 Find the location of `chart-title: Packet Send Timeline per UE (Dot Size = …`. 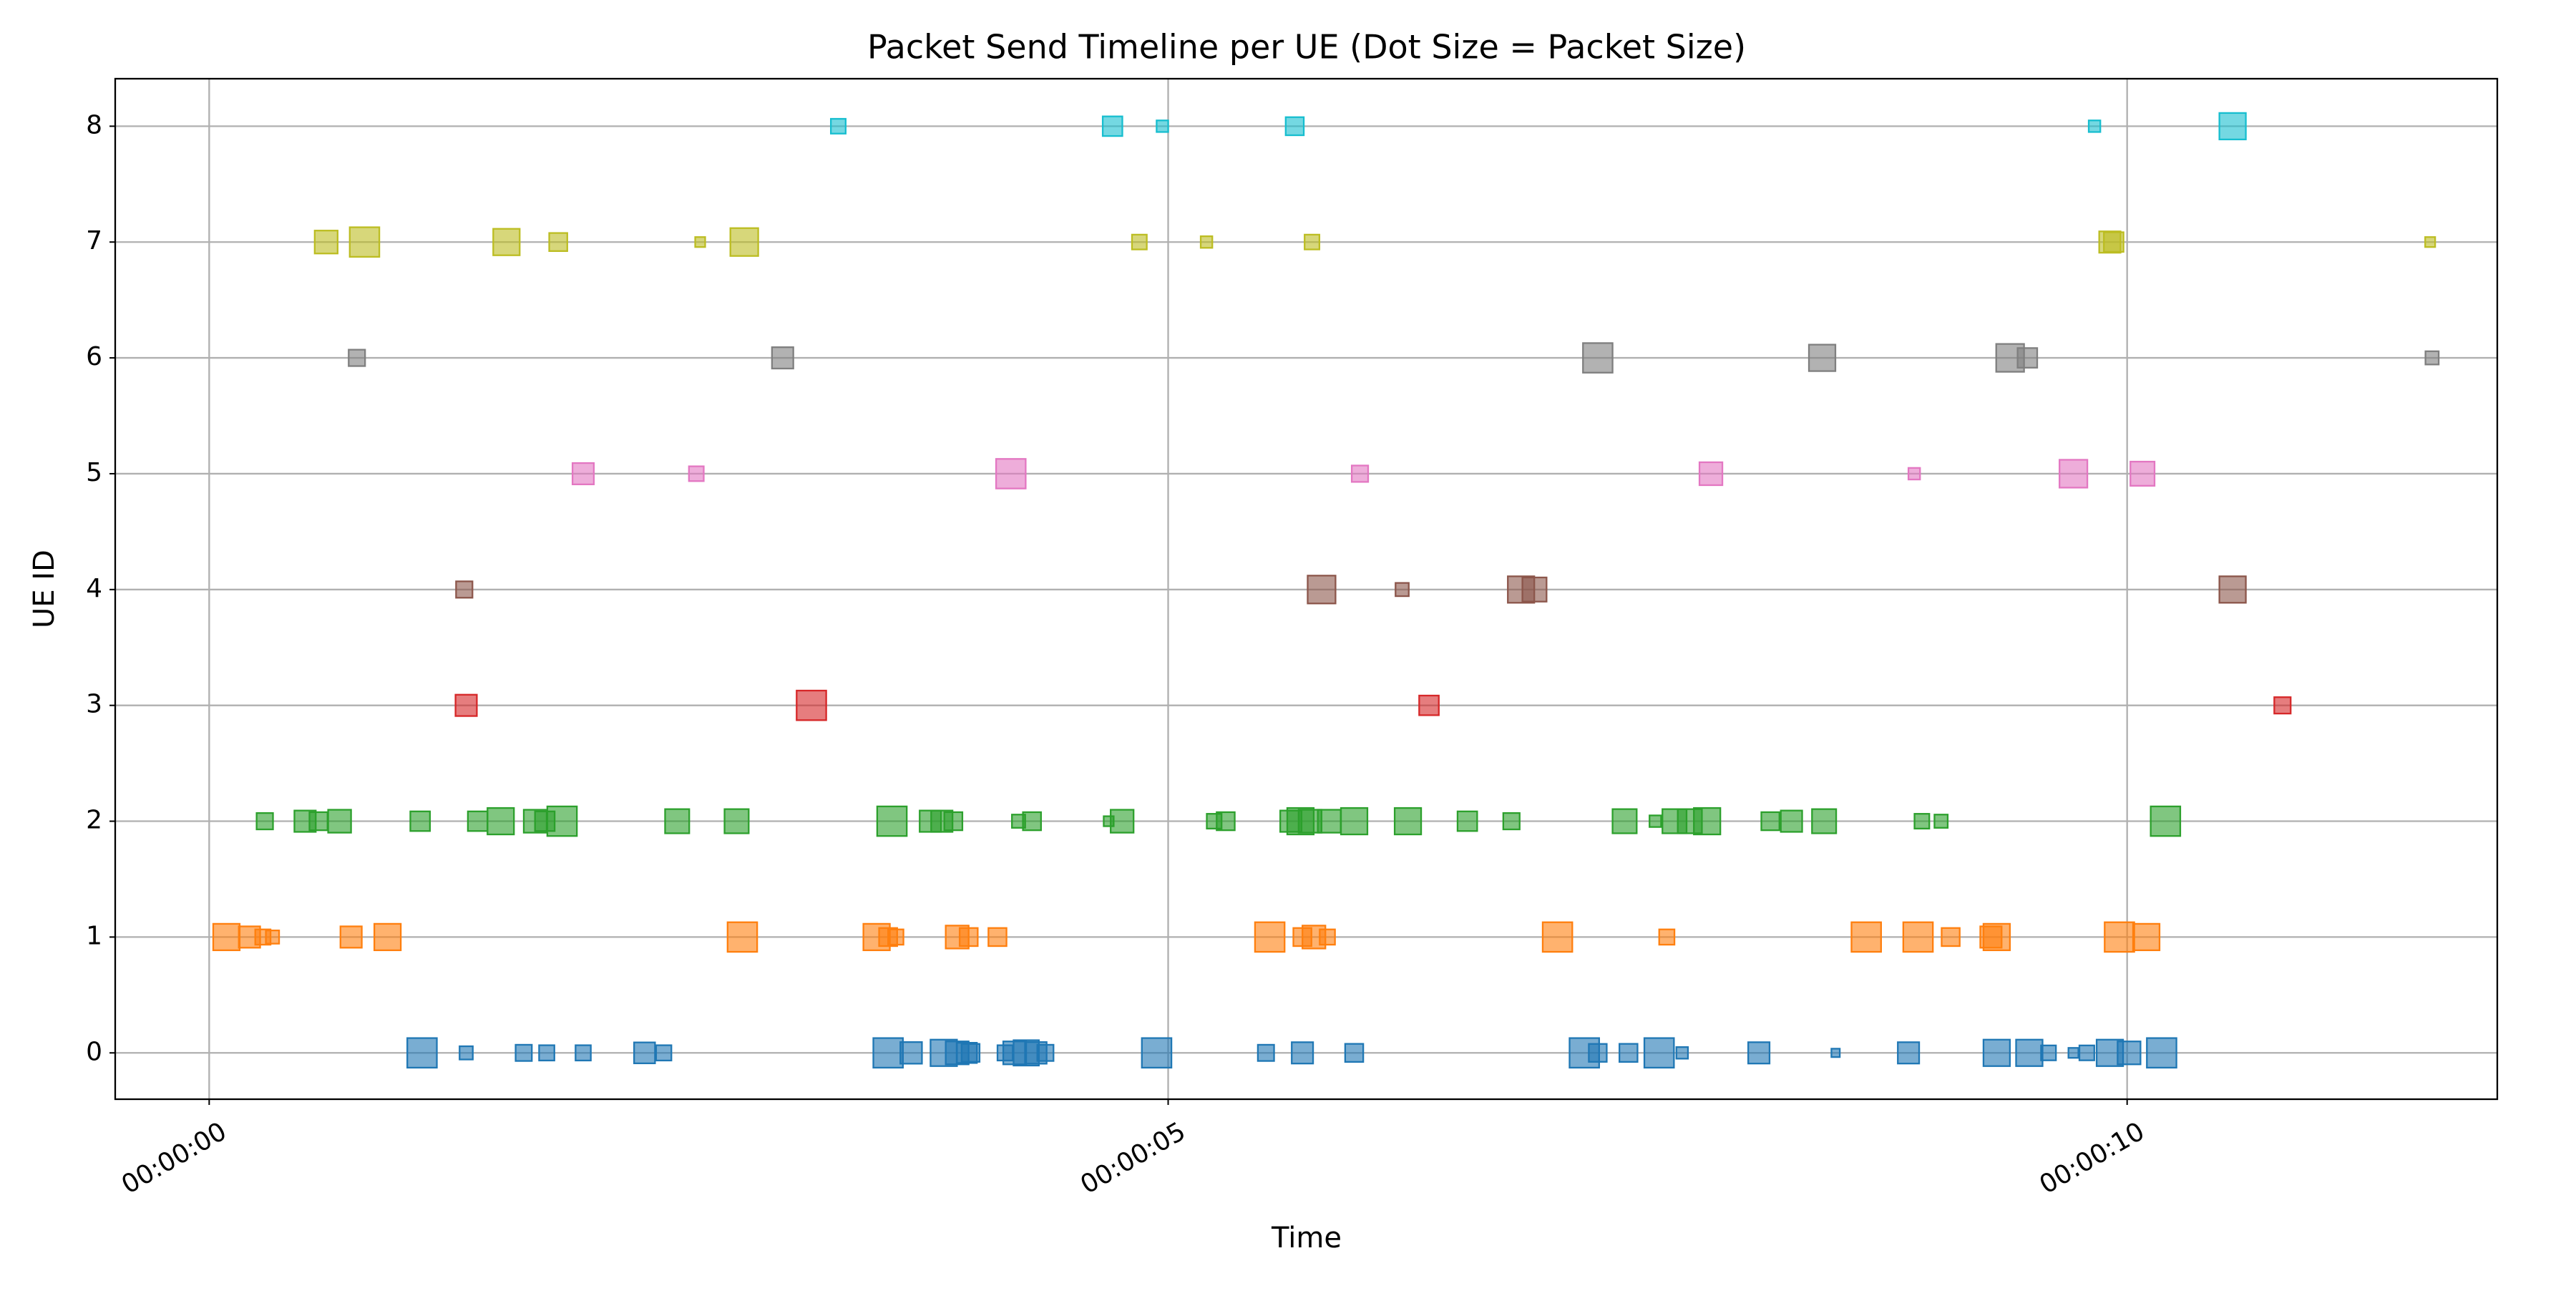

chart-title: Packet Send Timeline per UE (Dot Size = … is located at coordinates (1306, 47).